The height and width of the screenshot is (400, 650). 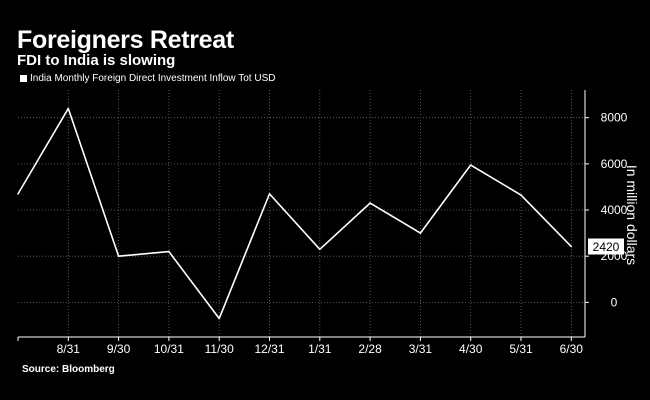 What do you see at coordinates (169, 349) in the screenshot?
I see `x-tick-label: 10/31` at bounding box center [169, 349].